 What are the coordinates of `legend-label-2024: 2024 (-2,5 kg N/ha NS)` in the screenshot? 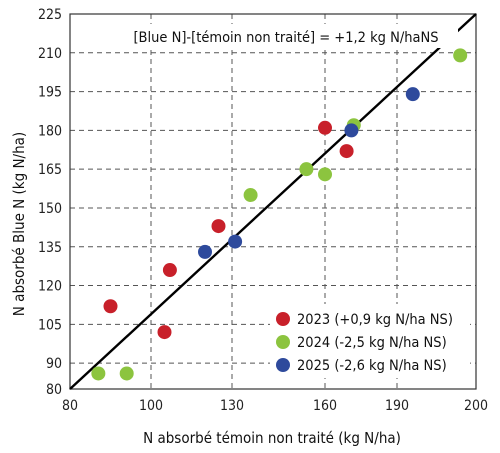 It's located at (372, 343).